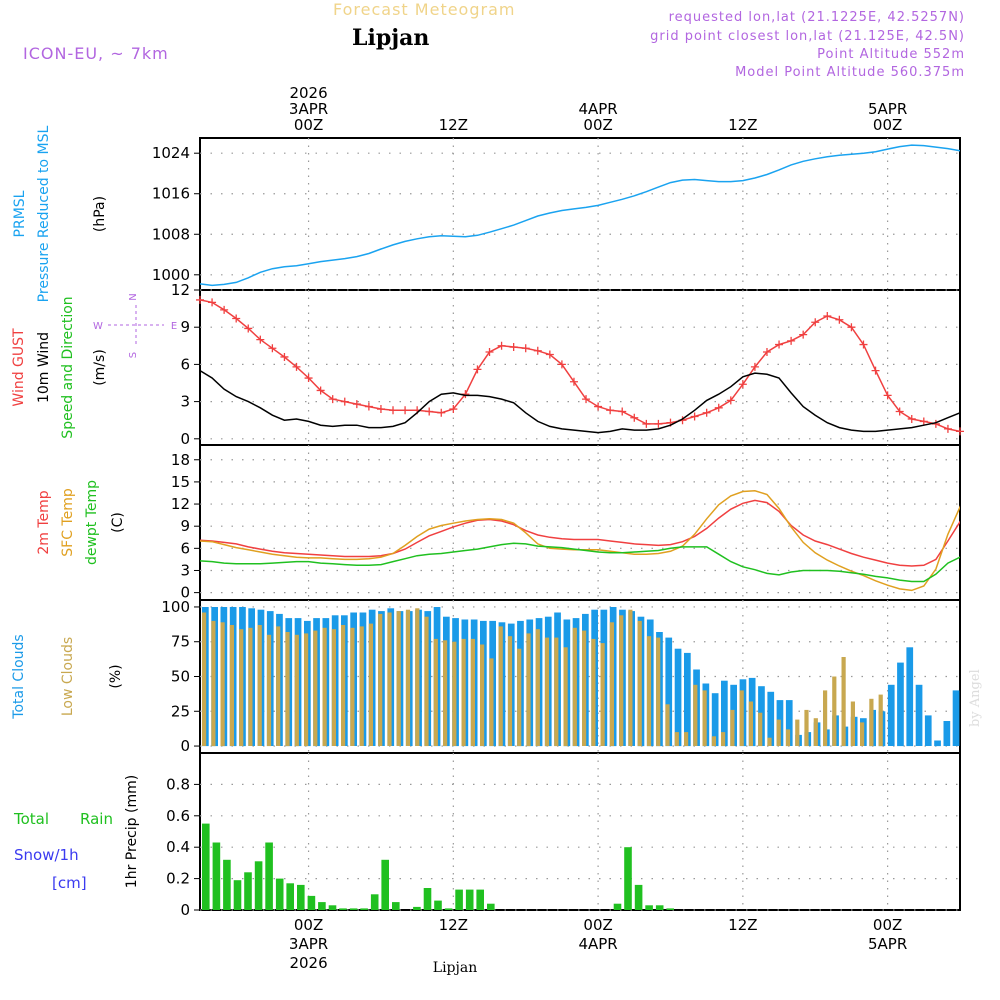 This screenshot has height=1000, width=1000. Describe the element at coordinates (580, 401) in the screenshot. I see `series-line-10m-wind` at that location.